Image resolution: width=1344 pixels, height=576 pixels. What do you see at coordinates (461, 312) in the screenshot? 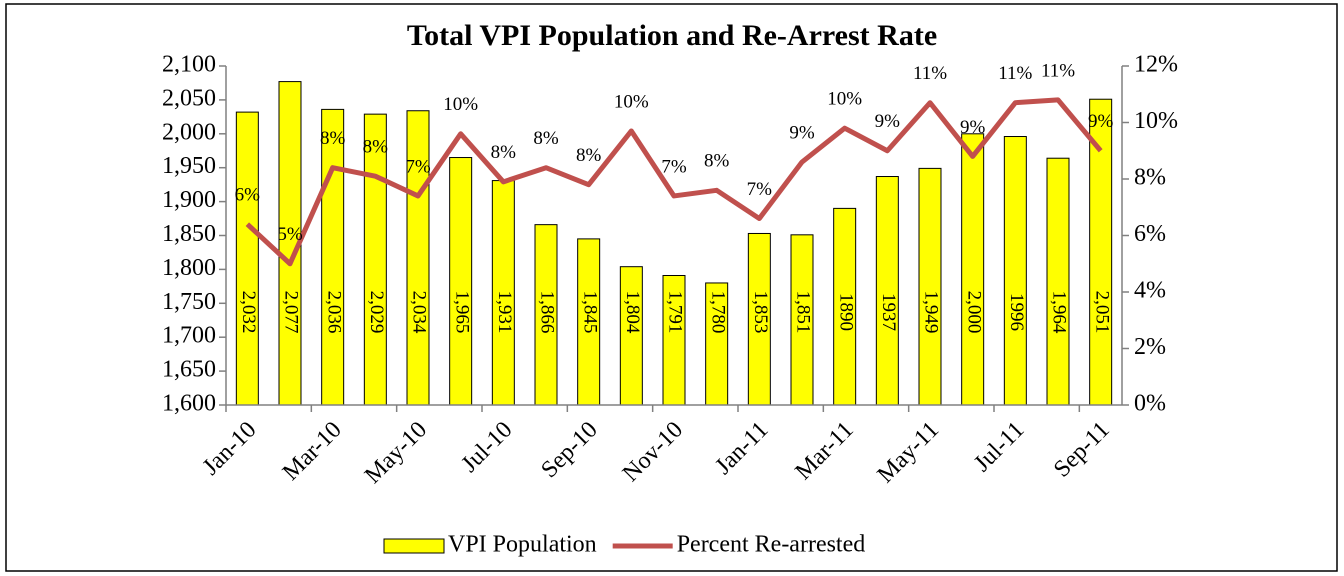
I see `bar-value-label: 1,965` at bounding box center [461, 312].